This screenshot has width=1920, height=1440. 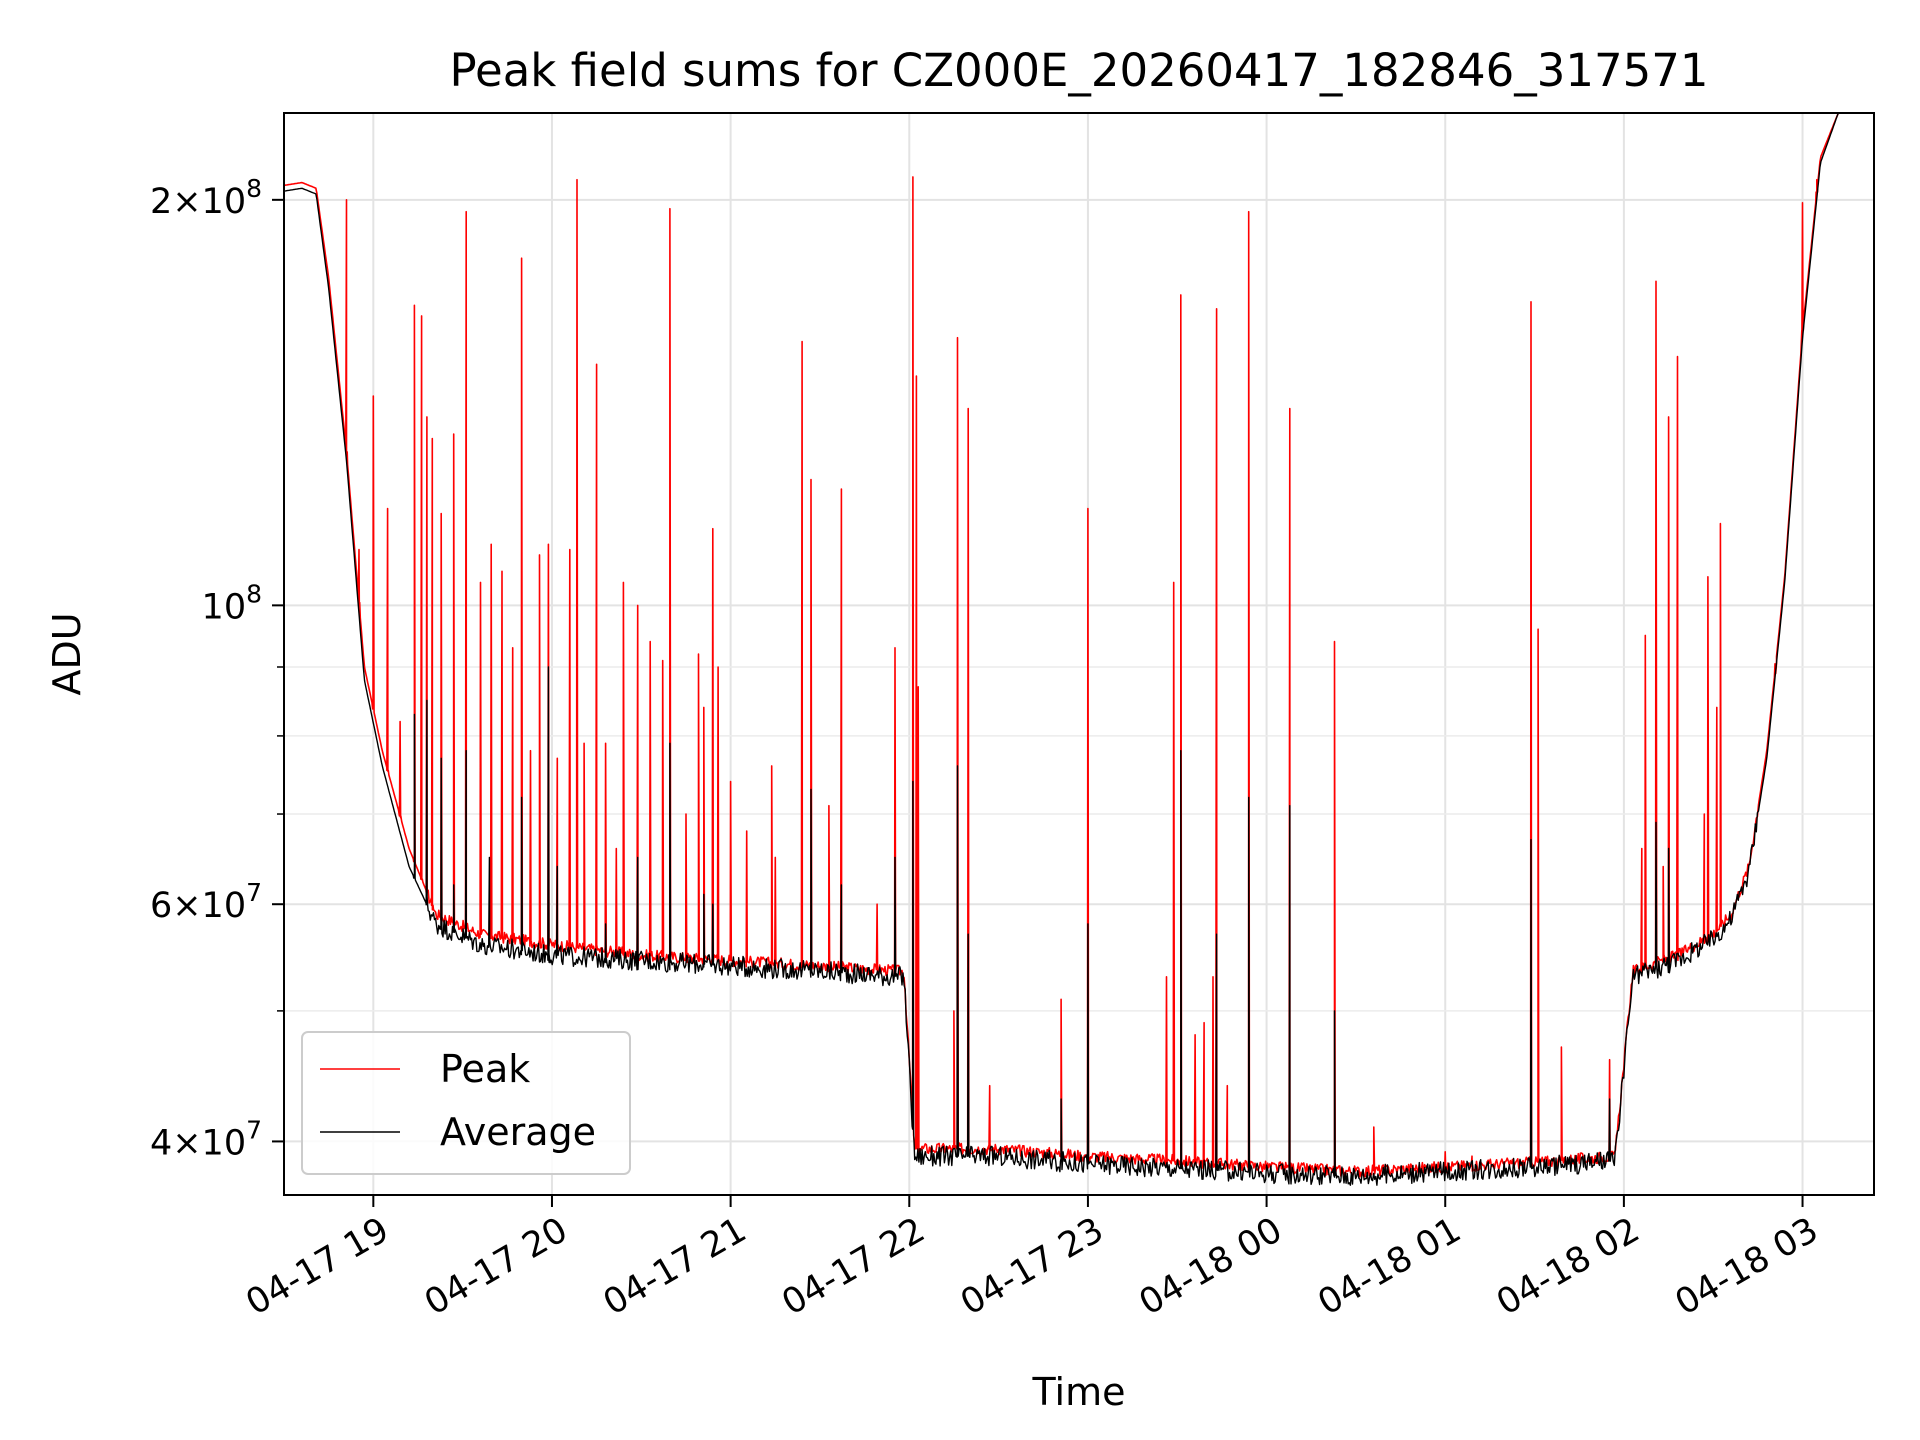 I want to click on legend-label-peak: Peak, so click(x=485, y=1069).